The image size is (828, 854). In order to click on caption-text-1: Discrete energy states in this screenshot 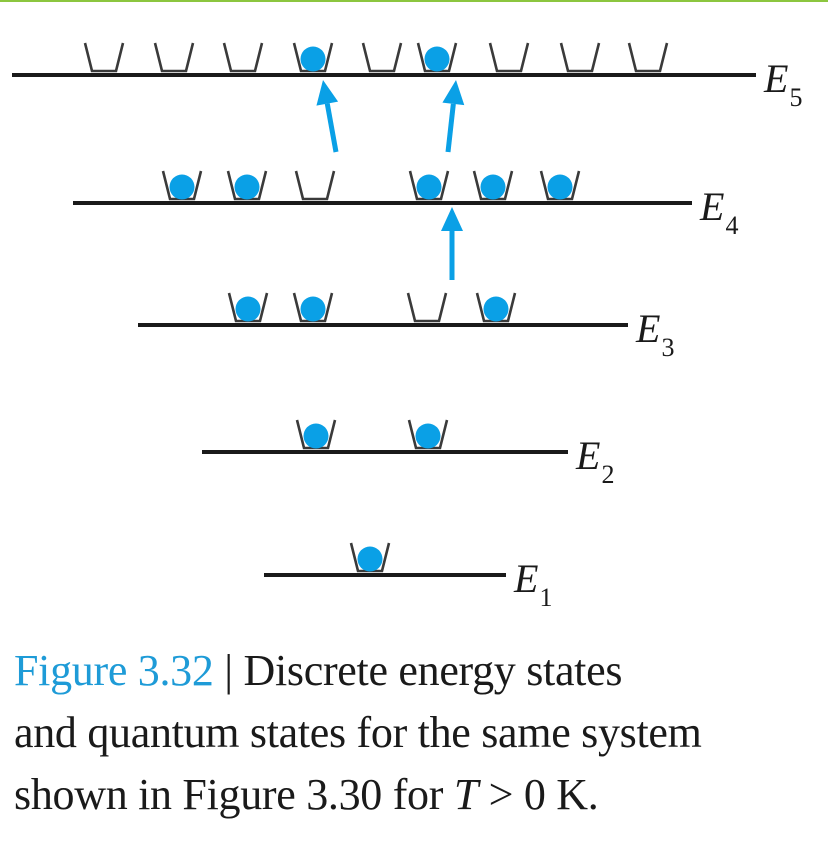, I will do `click(433, 670)`.